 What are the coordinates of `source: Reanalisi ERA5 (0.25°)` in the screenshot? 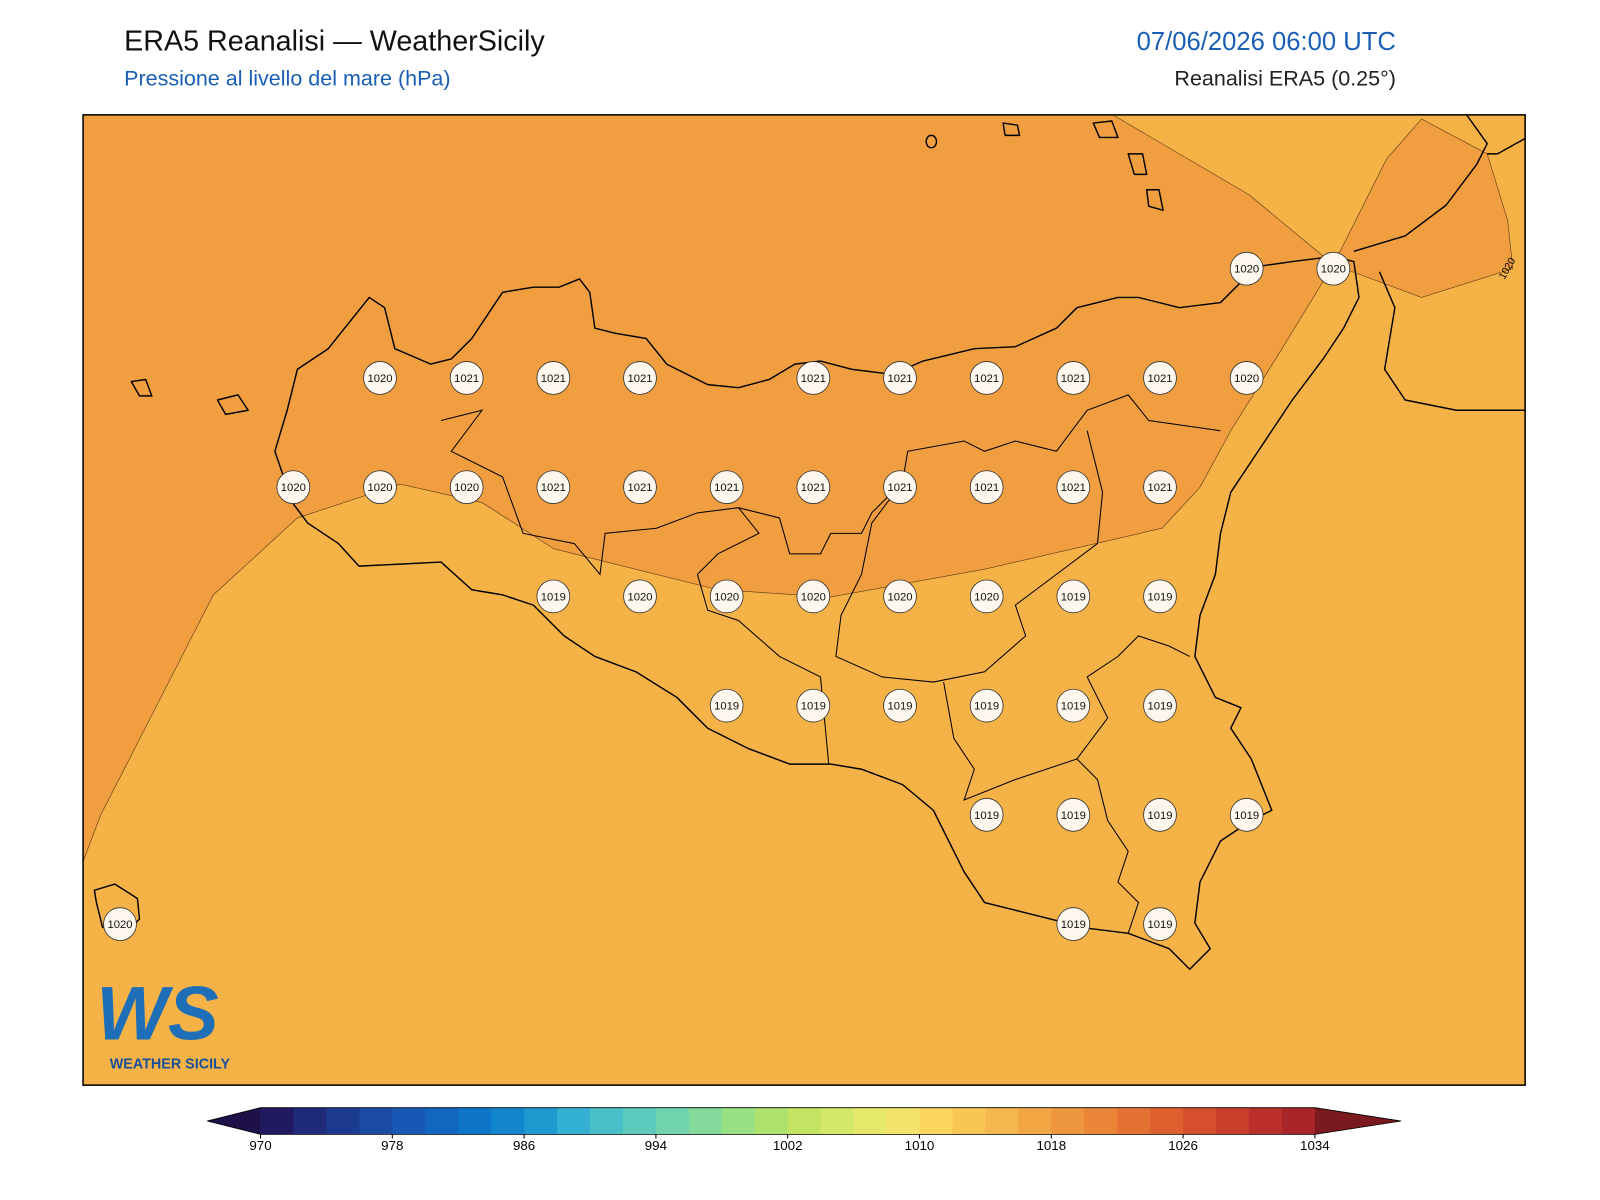 It's located at (1284, 79).